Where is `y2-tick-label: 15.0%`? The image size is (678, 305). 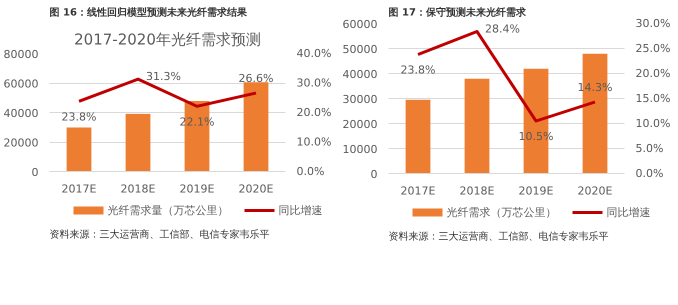 y2-tick-label: 15.0% is located at coordinates (653, 98).